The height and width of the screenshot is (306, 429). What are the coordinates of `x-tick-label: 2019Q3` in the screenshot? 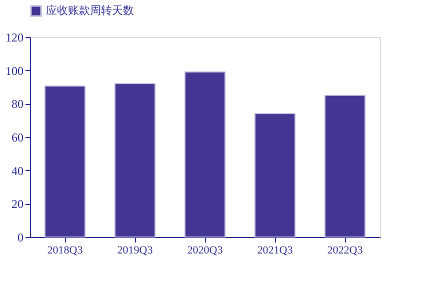 It's located at (135, 250).